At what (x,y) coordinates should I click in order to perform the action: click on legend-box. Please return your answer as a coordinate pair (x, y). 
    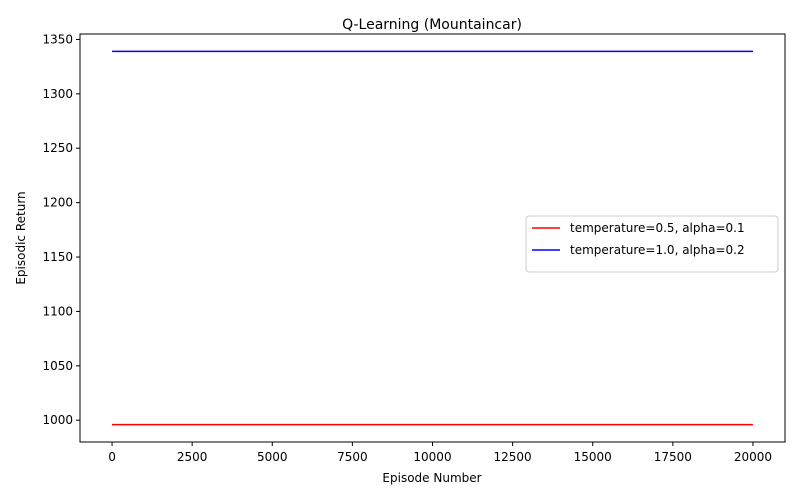
    Looking at the image, I should click on (652, 244).